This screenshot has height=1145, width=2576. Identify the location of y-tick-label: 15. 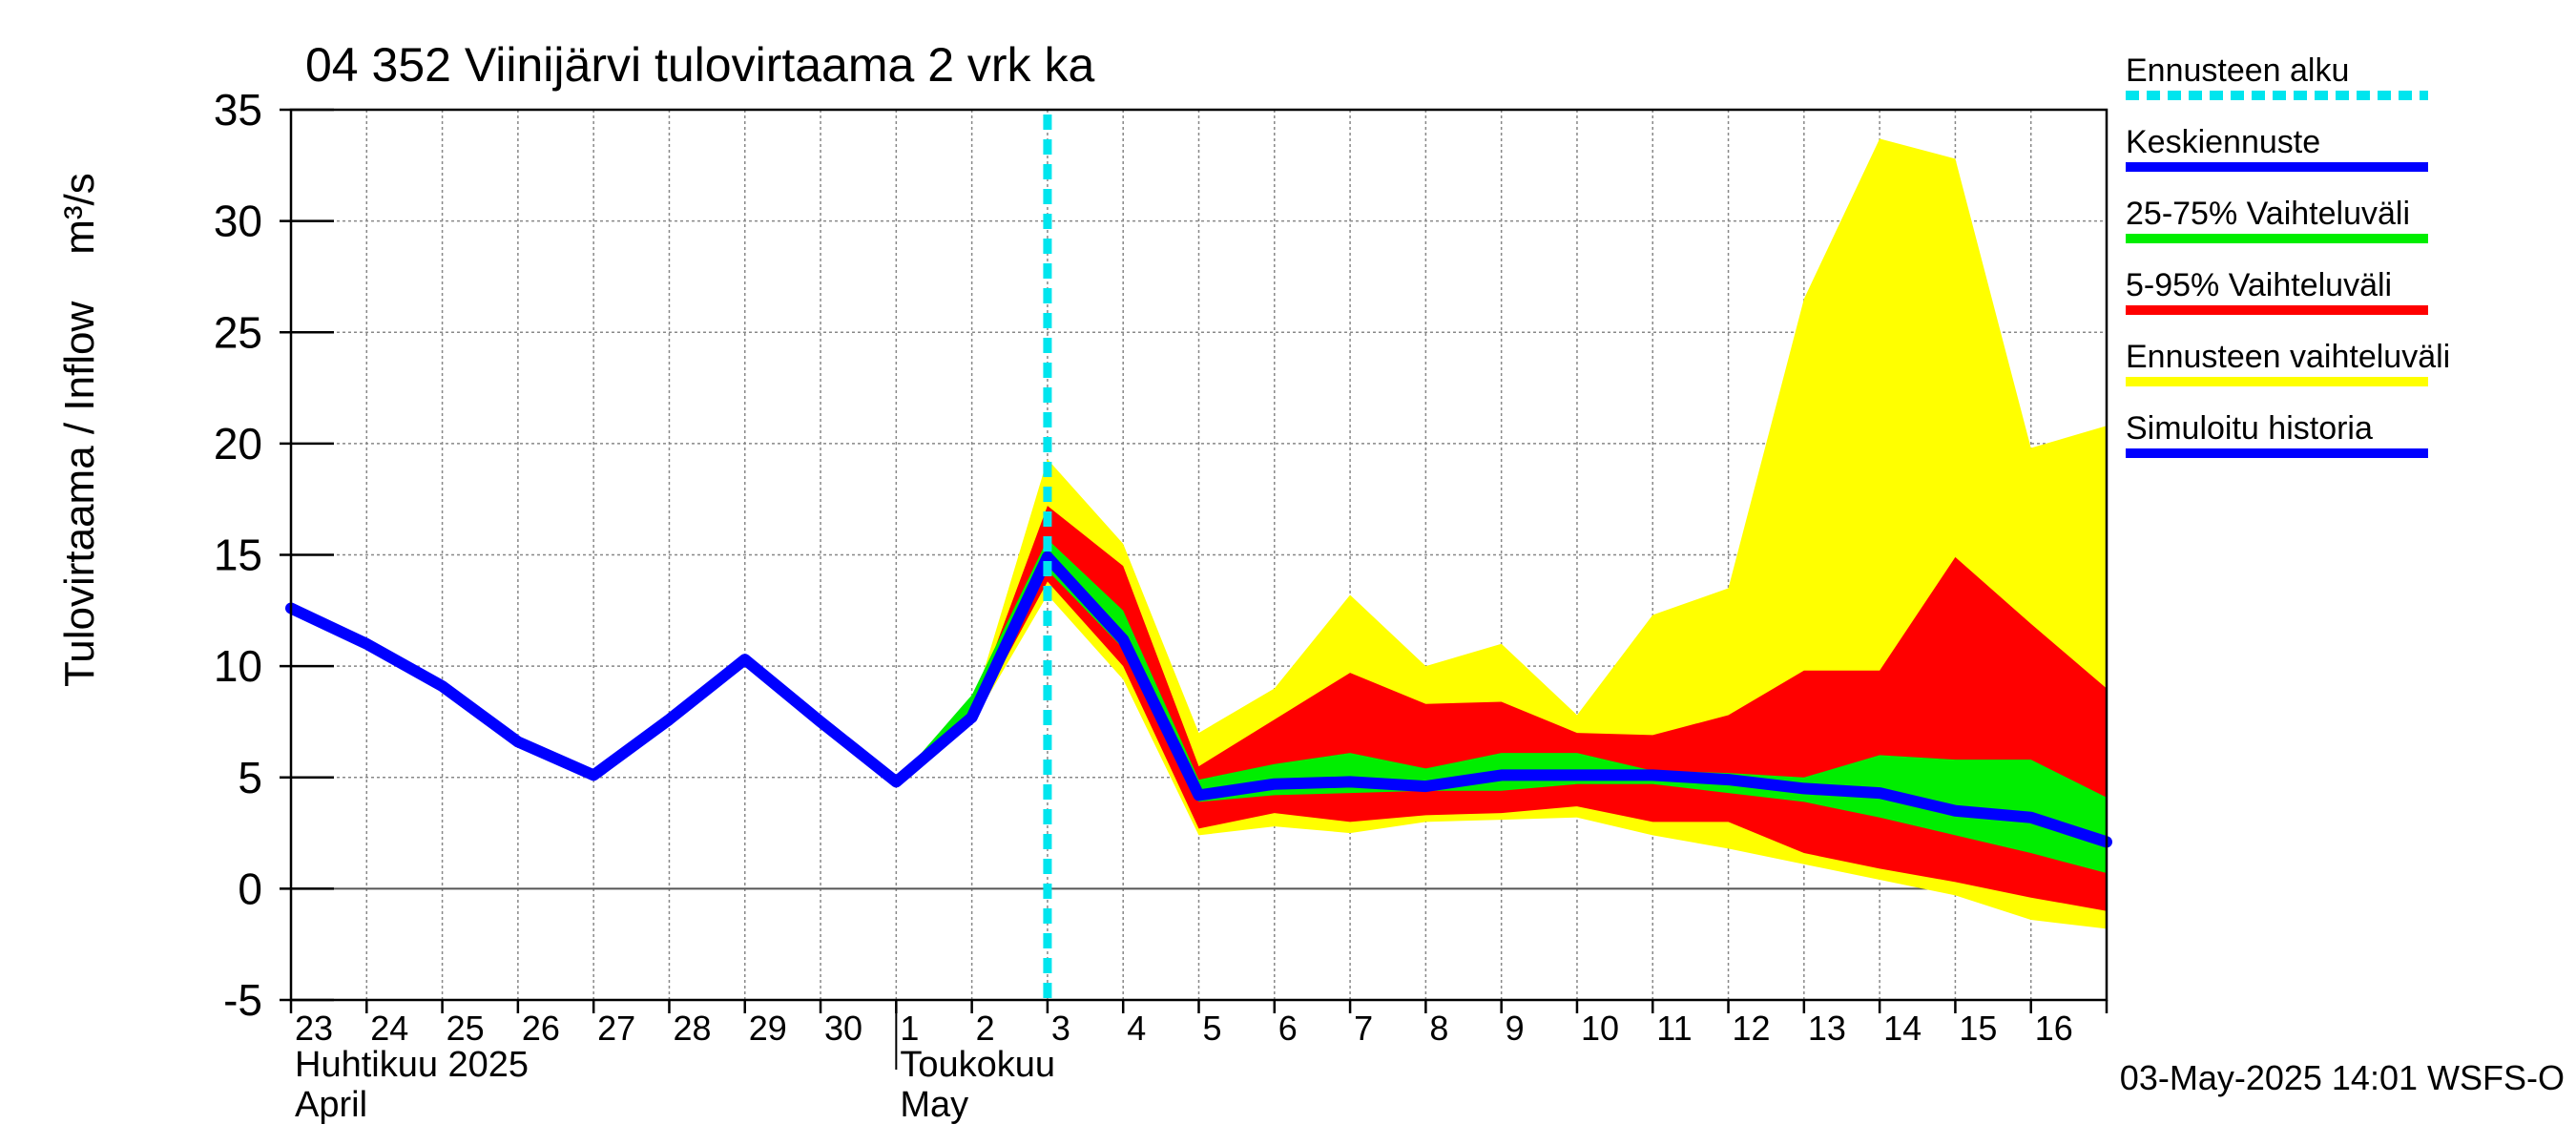
(238, 555).